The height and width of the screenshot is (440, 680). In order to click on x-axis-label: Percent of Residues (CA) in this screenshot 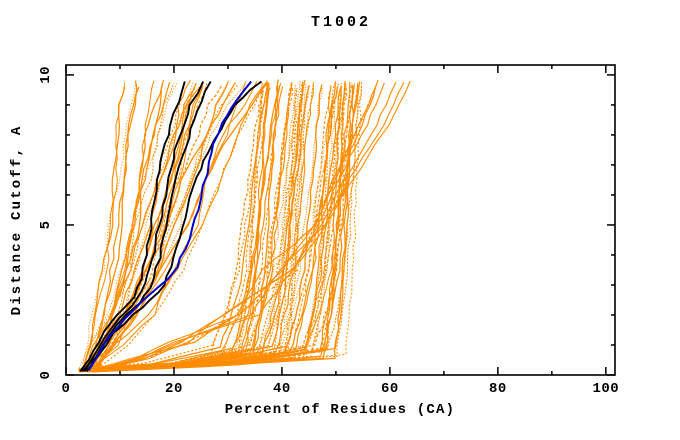, I will do `click(340, 410)`.